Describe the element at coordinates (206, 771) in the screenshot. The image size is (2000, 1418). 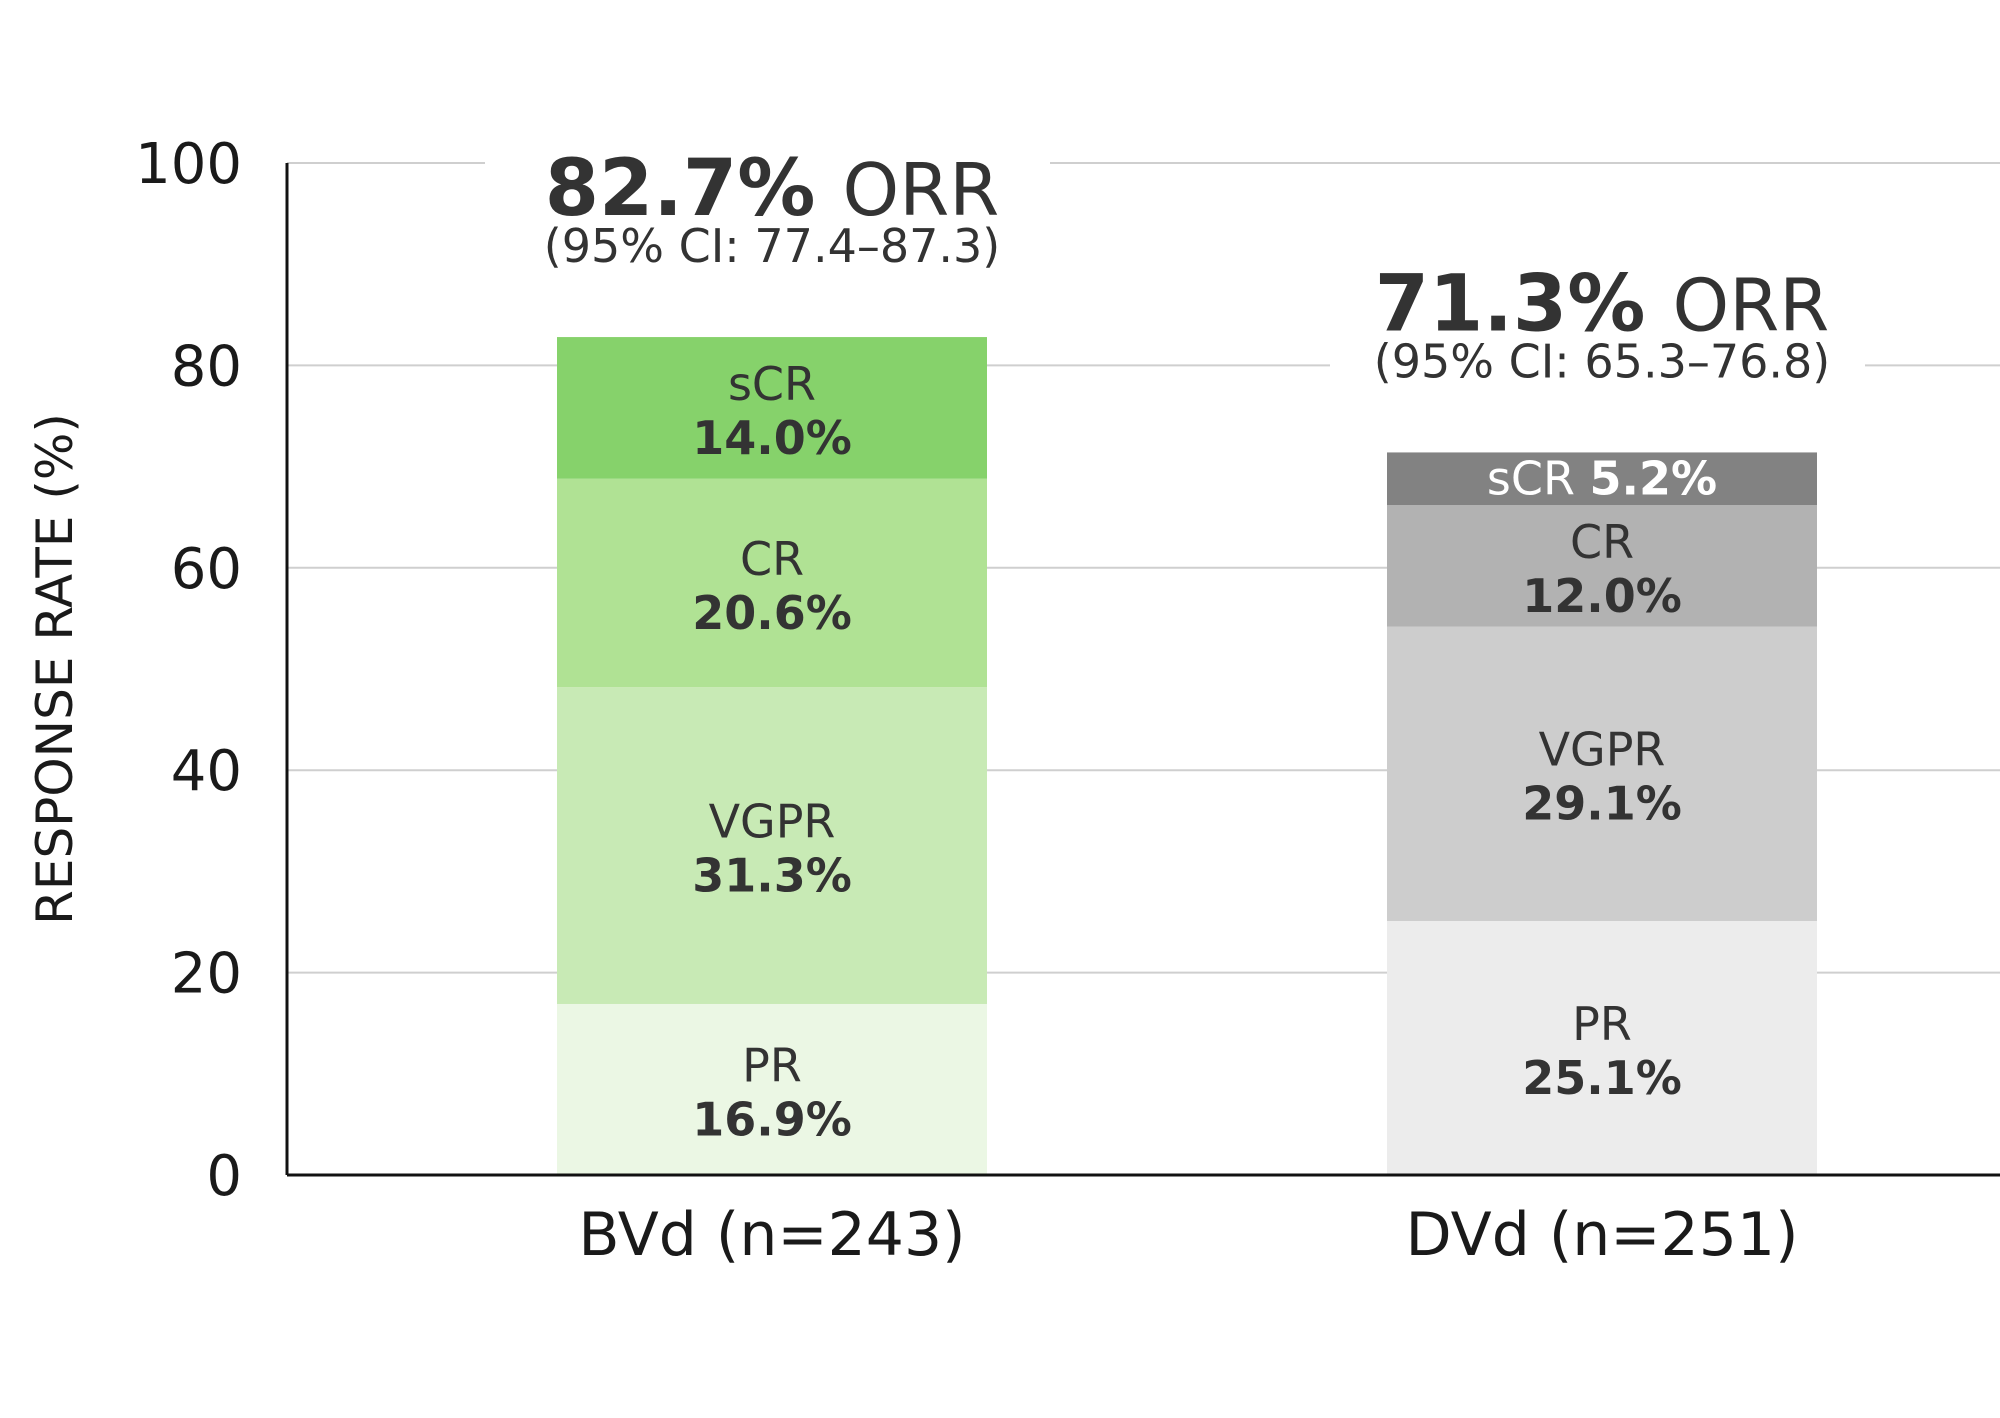
I see `y-tick-label: 40` at that location.